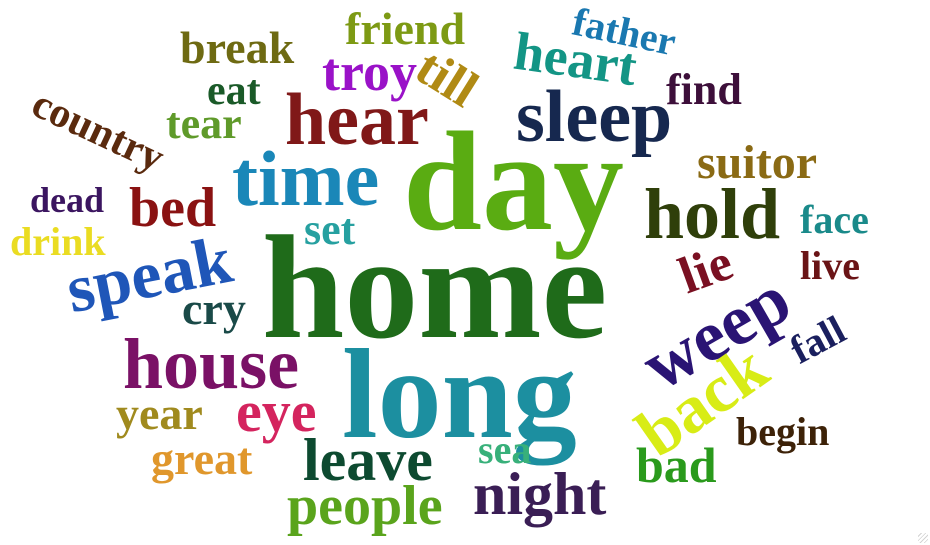 The height and width of the screenshot is (545, 930). What do you see at coordinates (276, 411) in the screenshot?
I see `word-eye: eye` at bounding box center [276, 411].